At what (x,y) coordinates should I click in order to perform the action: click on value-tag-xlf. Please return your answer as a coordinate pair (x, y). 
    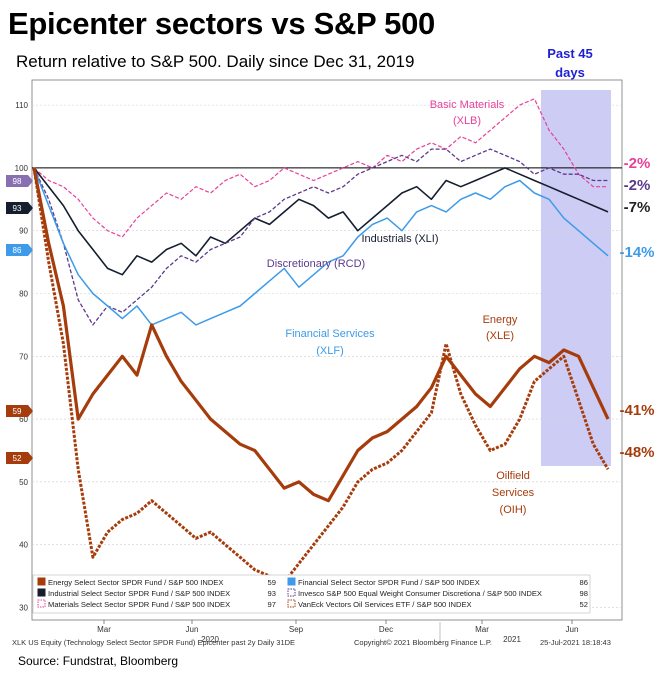
    Looking at the image, I should click on (19, 250).